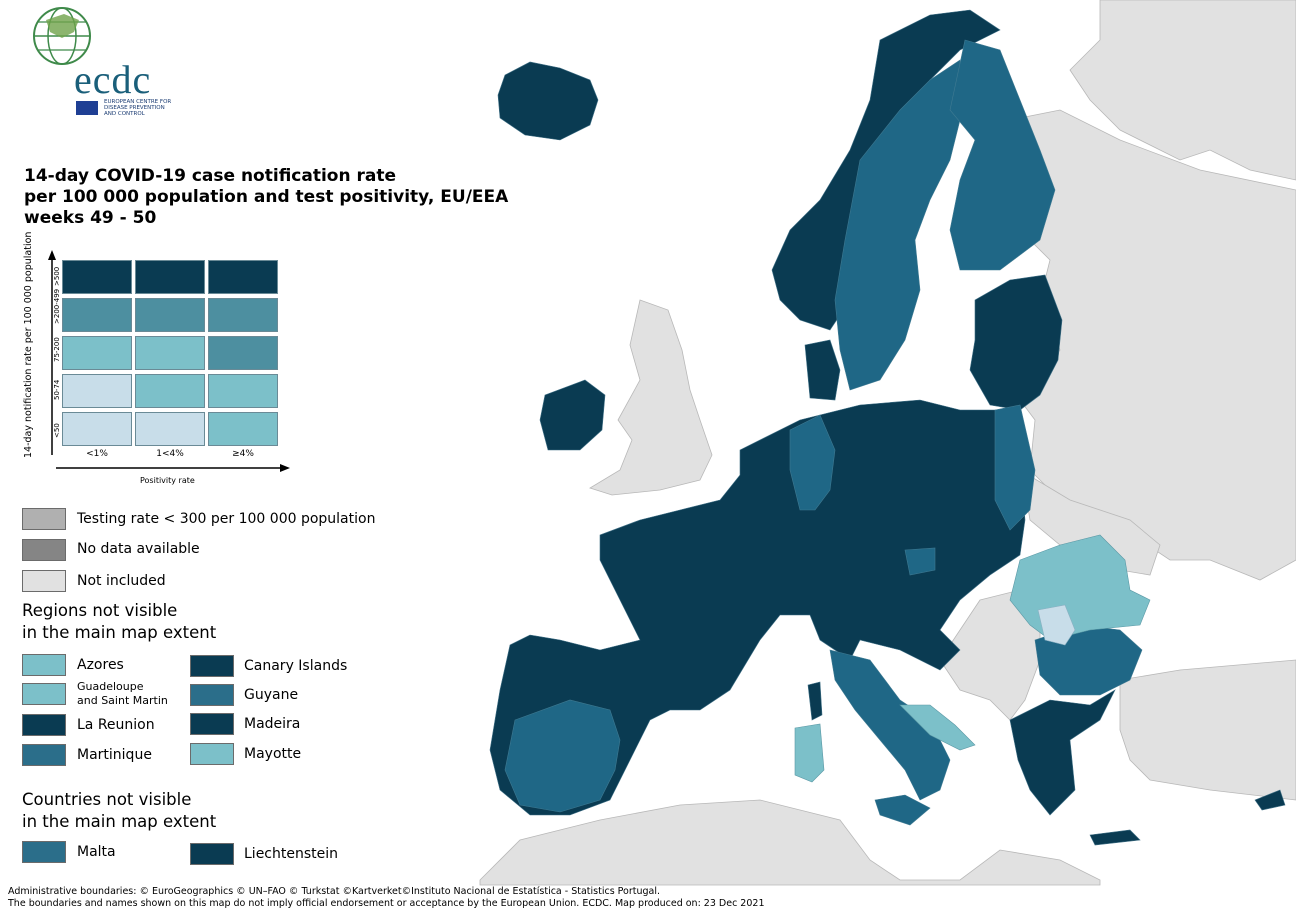 The image size is (1296, 915). Describe the element at coordinates (122, 700) in the screenshot. I see `guadeloupe-label-line-2: and Saint Martin` at that location.